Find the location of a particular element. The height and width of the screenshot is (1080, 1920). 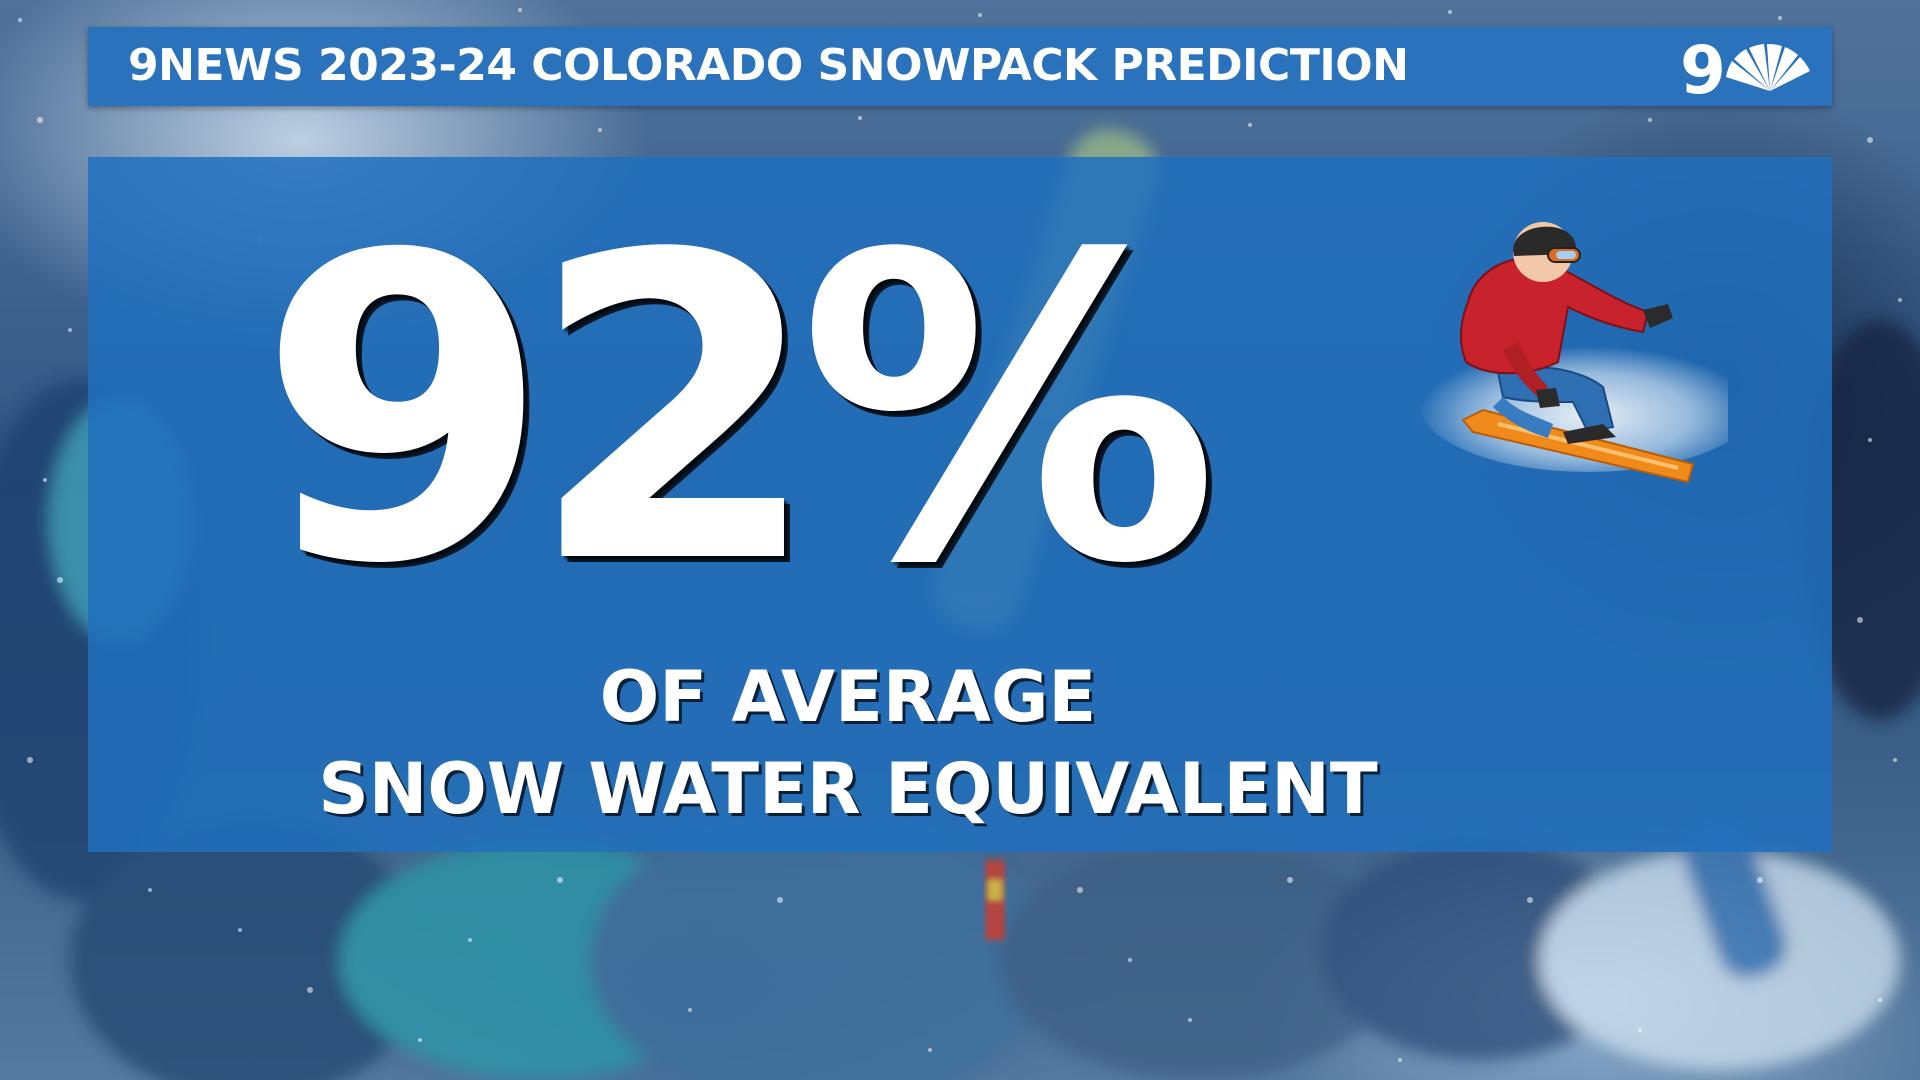

subtitle-snow-water-equivalent: SNOW WATER EQUIVALENT is located at coordinates (848, 789).